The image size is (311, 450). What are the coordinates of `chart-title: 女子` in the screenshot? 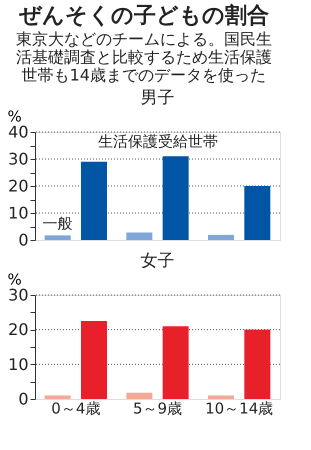 It's located at (157, 261).